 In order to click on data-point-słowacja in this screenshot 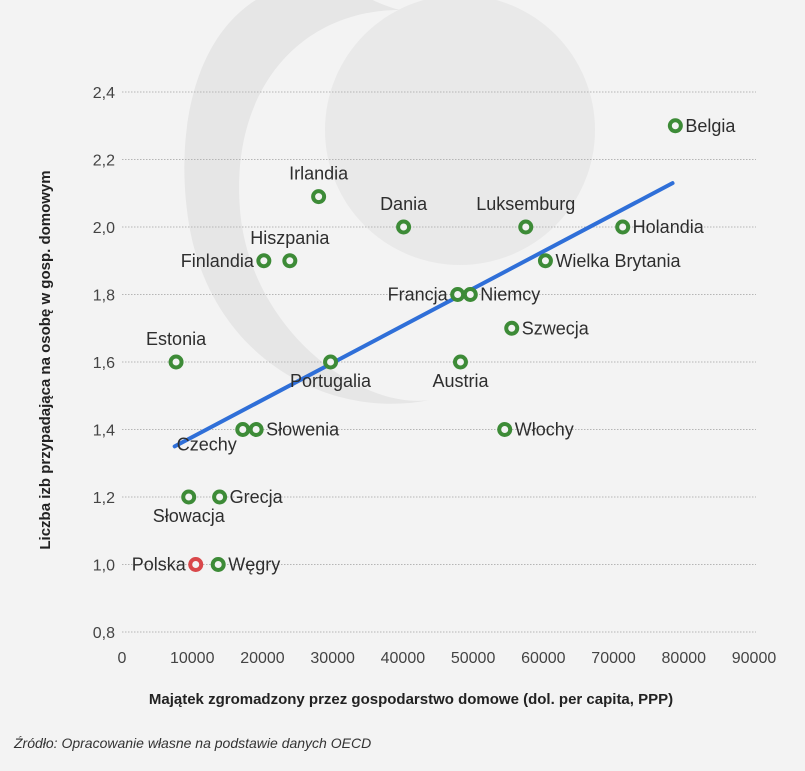, I will do `click(189, 497)`.